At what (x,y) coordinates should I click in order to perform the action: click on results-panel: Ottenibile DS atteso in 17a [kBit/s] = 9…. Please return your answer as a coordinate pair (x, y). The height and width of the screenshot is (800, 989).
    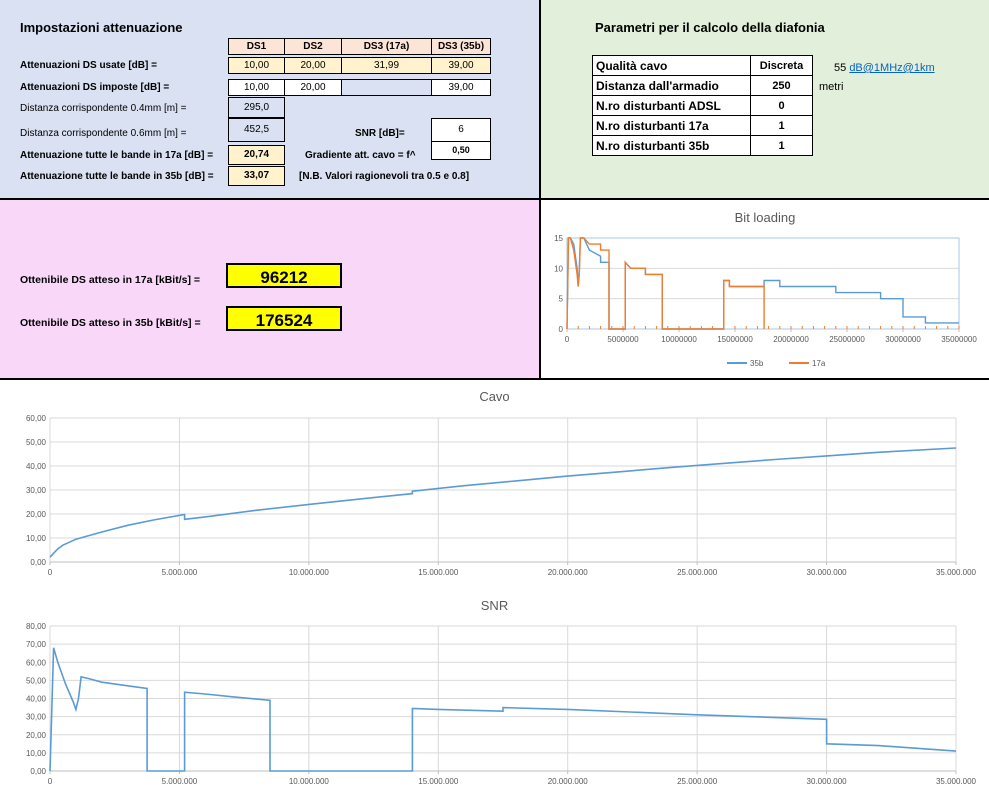
    Looking at the image, I should click on (270, 290).